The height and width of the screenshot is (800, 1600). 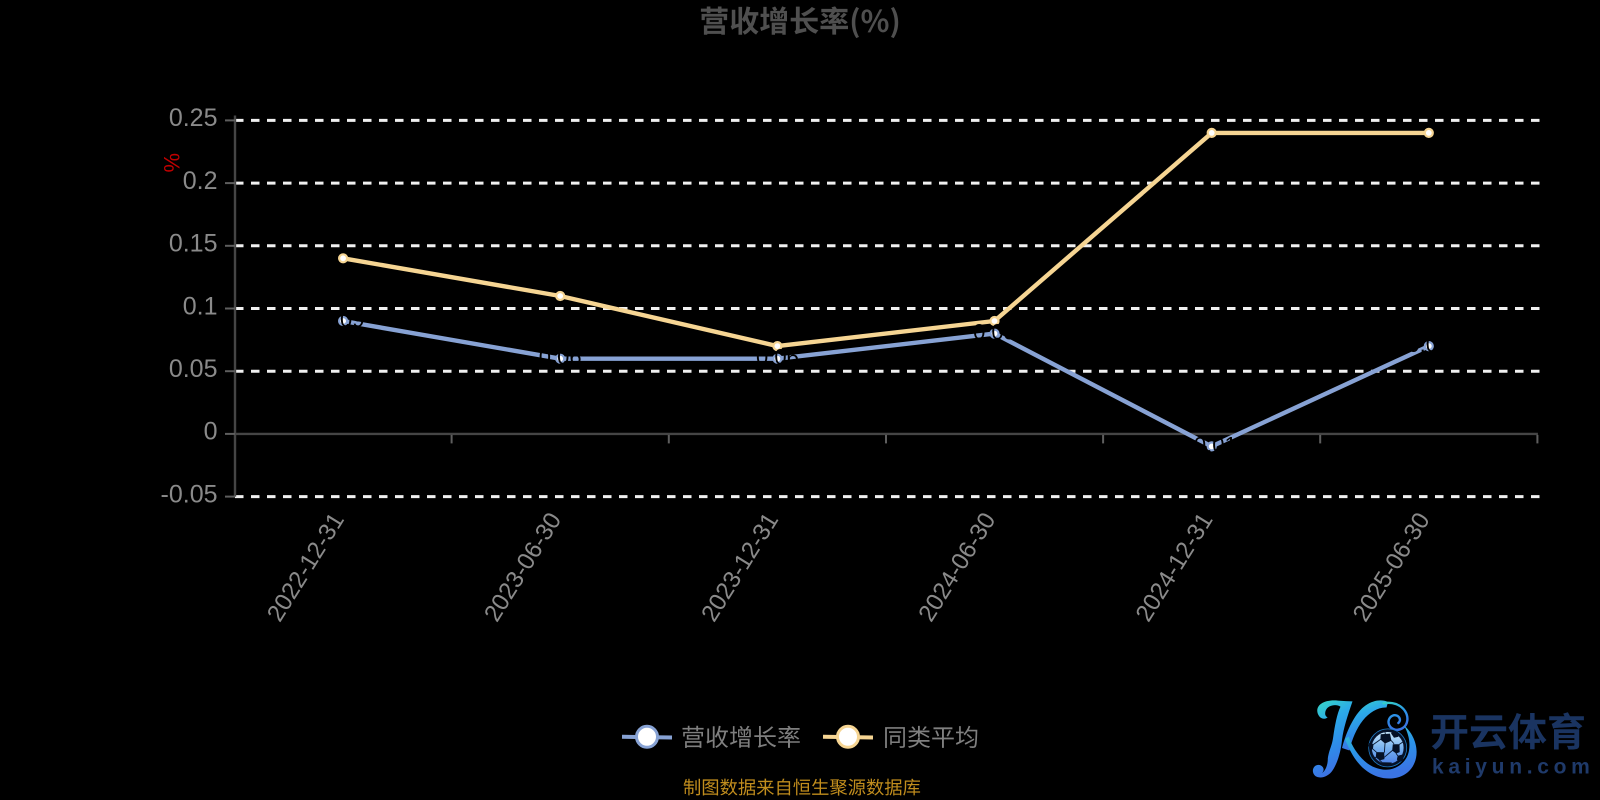 I want to click on svg-text: 0.08, so click(x=994, y=332).